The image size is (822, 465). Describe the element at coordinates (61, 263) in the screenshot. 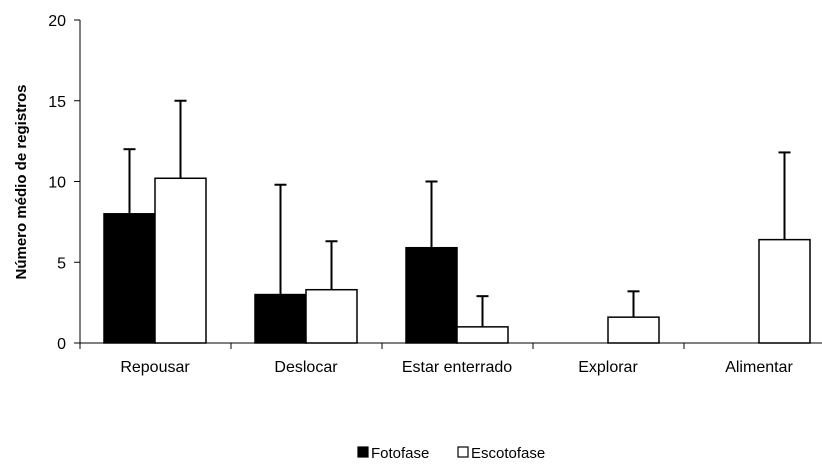

I see `y-tick-label: 5` at that location.